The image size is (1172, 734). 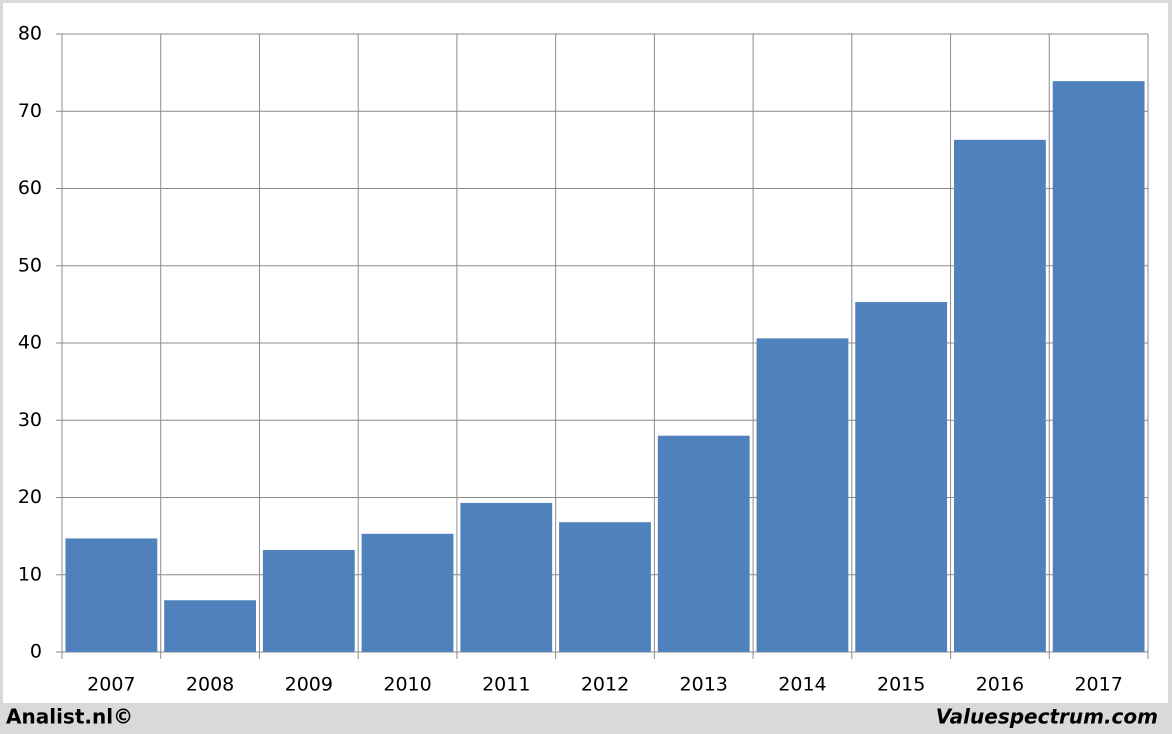 I want to click on x-tick-label: 2015, so click(x=901, y=685).